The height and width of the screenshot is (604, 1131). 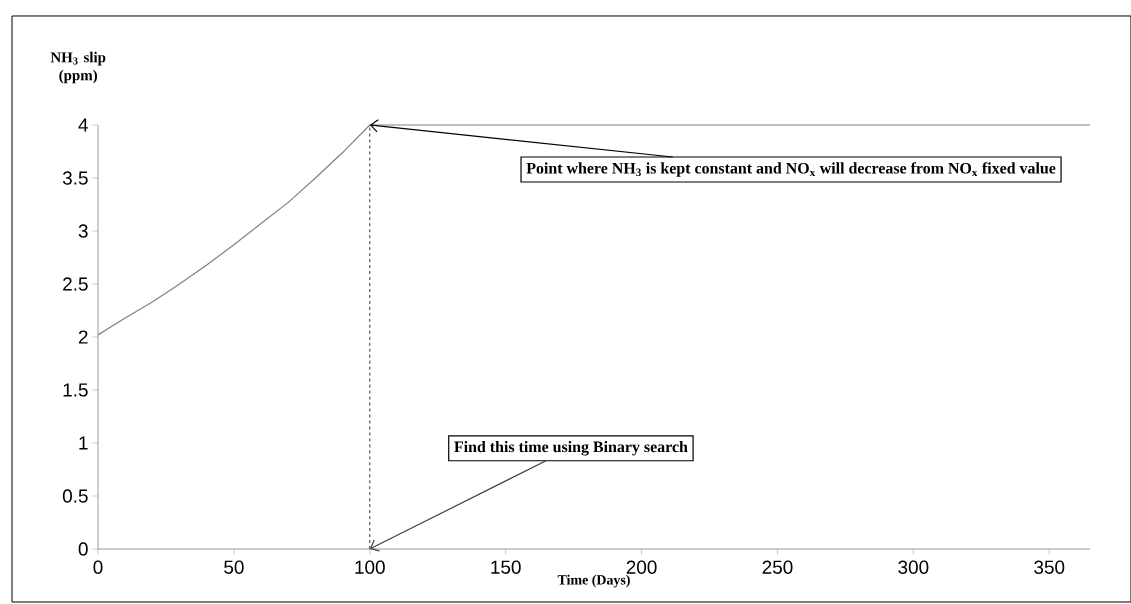 What do you see at coordinates (83, 337) in the screenshot?
I see `y-tick-label: 2` at bounding box center [83, 337].